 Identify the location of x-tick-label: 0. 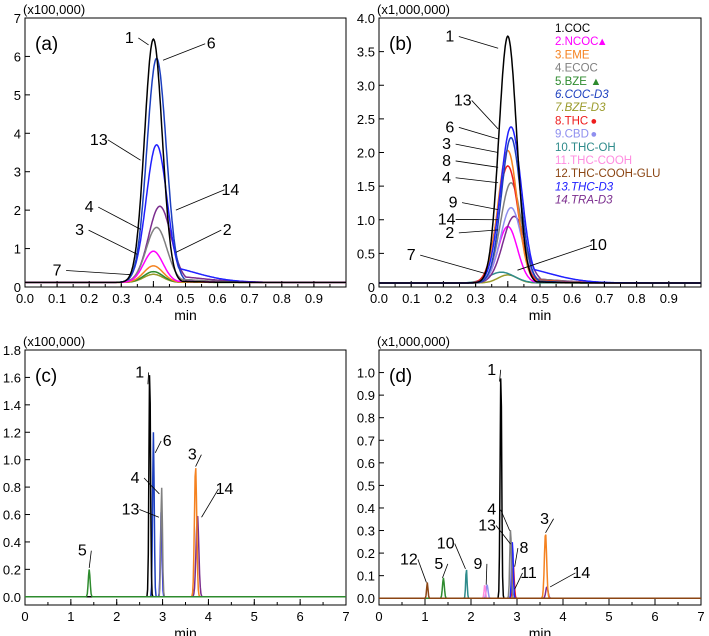
(378, 616).